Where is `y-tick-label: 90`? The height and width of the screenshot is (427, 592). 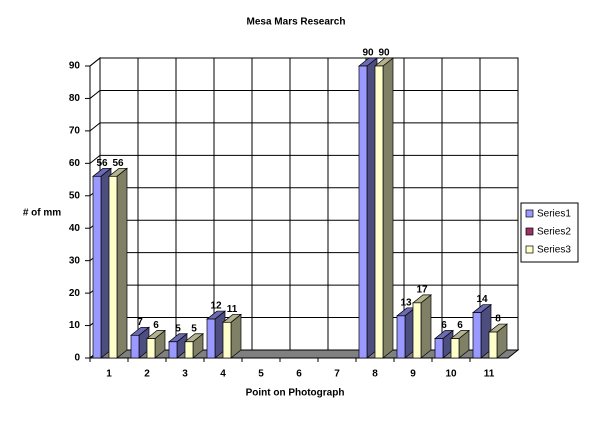
y-tick-label: 90 is located at coordinates (75, 66).